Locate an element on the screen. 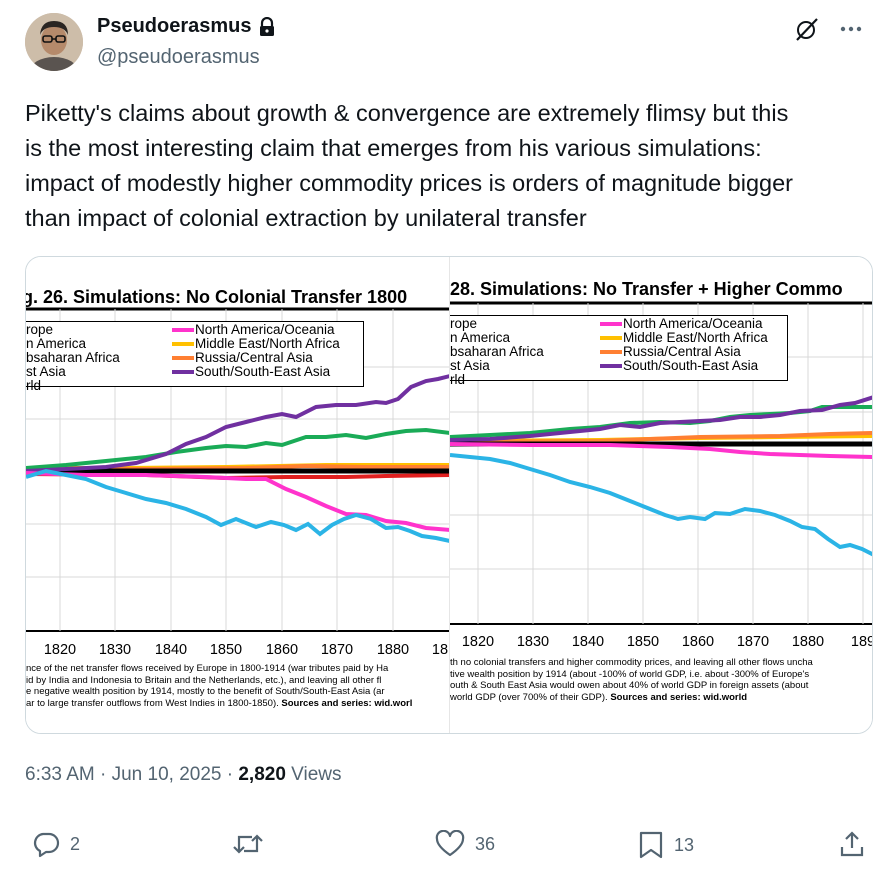 This screenshot has height=877, width=880. action-bar: 2 36 13 is located at coordinates (440, 852).